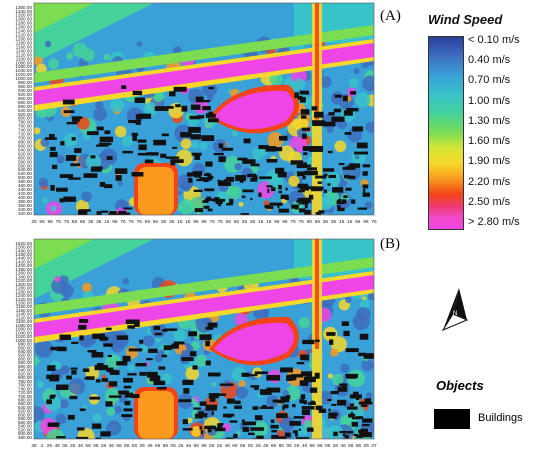  I want to click on legend-item: 2.20 m/s, so click(489, 182).